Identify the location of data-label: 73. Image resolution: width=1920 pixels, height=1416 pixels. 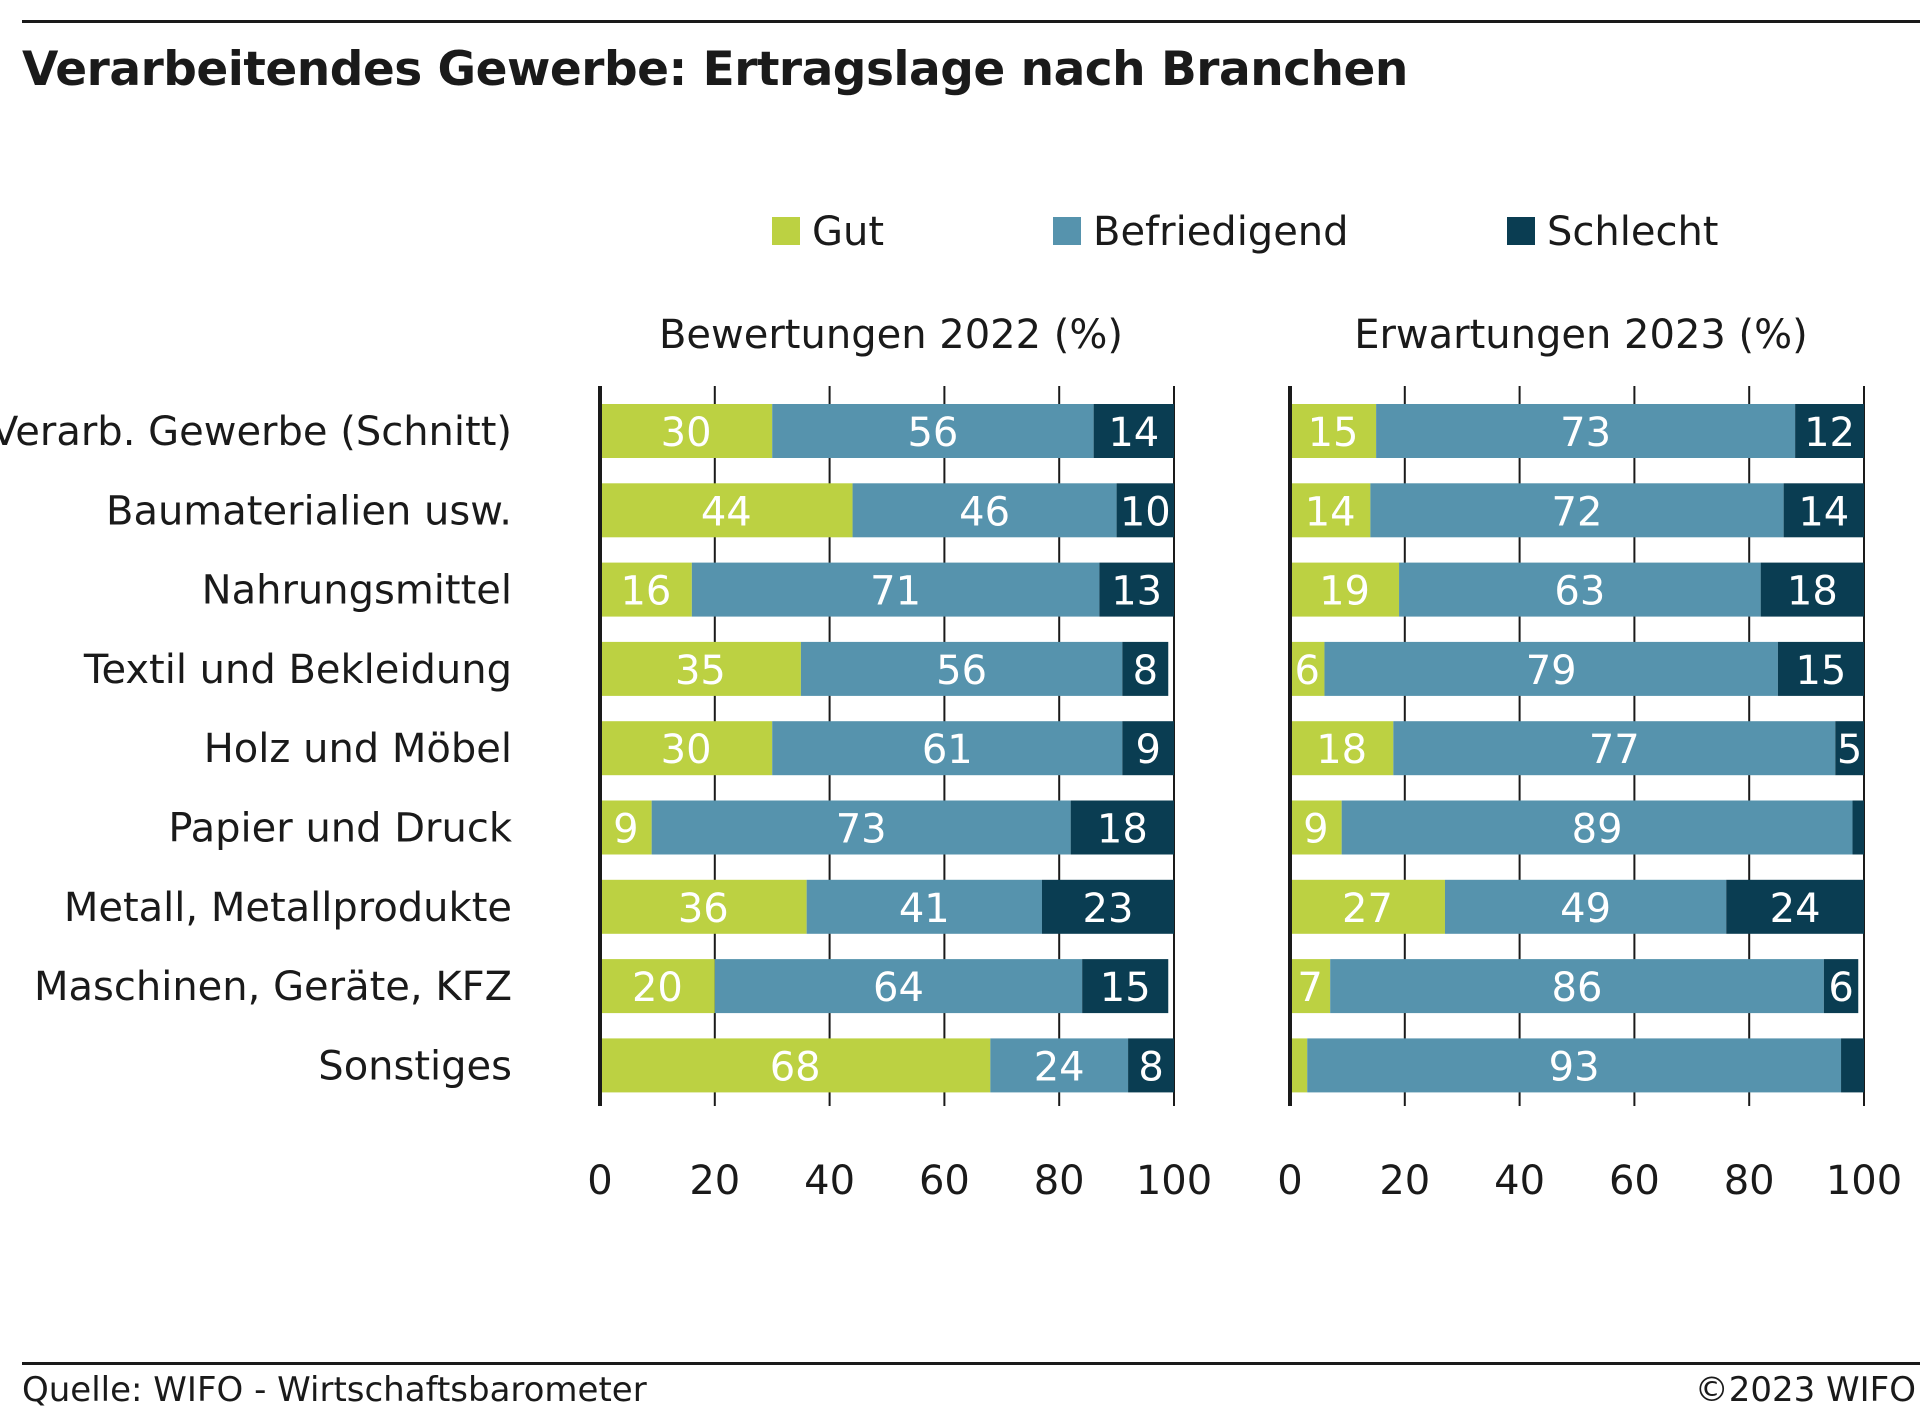
(1585, 433).